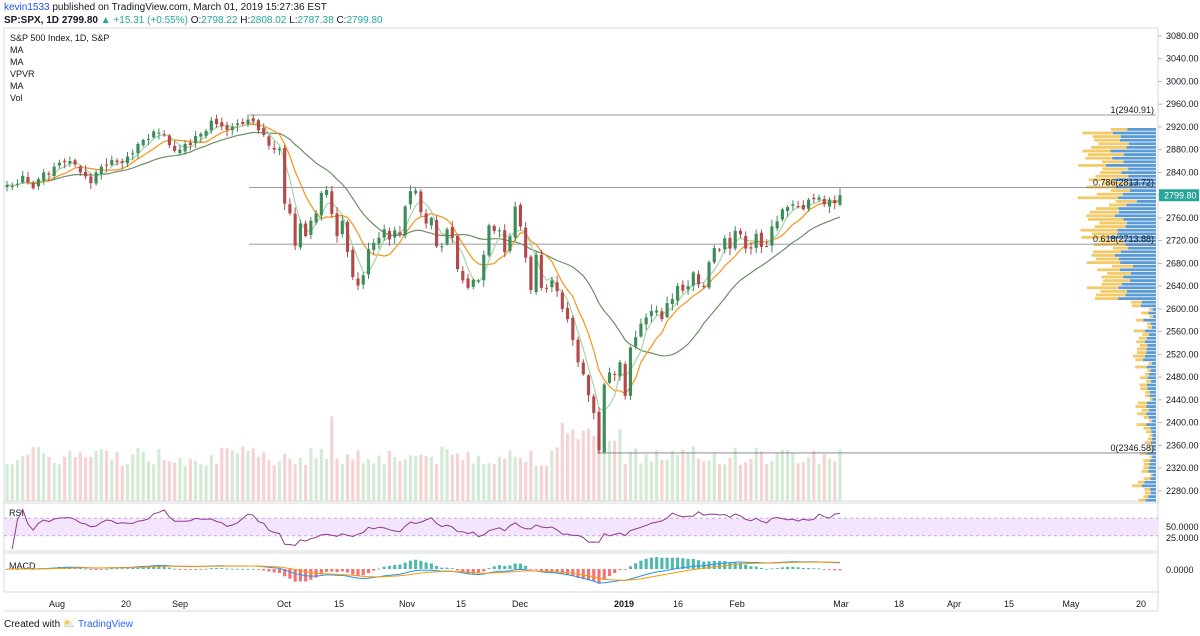 The image size is (1200, 636). I want to click on legend-item-vpvr: VPVR, so click(22, 74).